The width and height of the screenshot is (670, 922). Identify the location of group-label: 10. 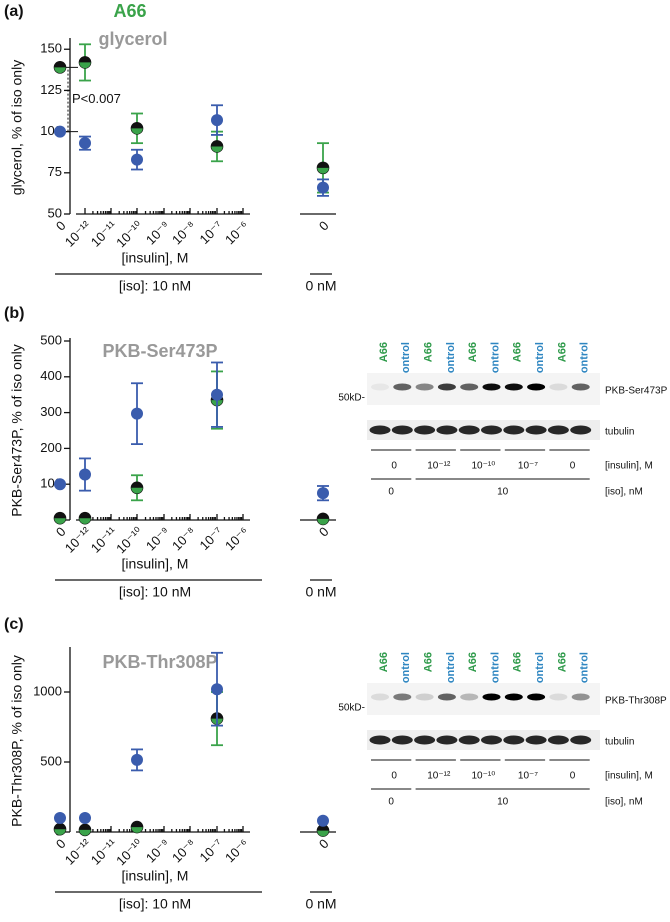
(503, 492).